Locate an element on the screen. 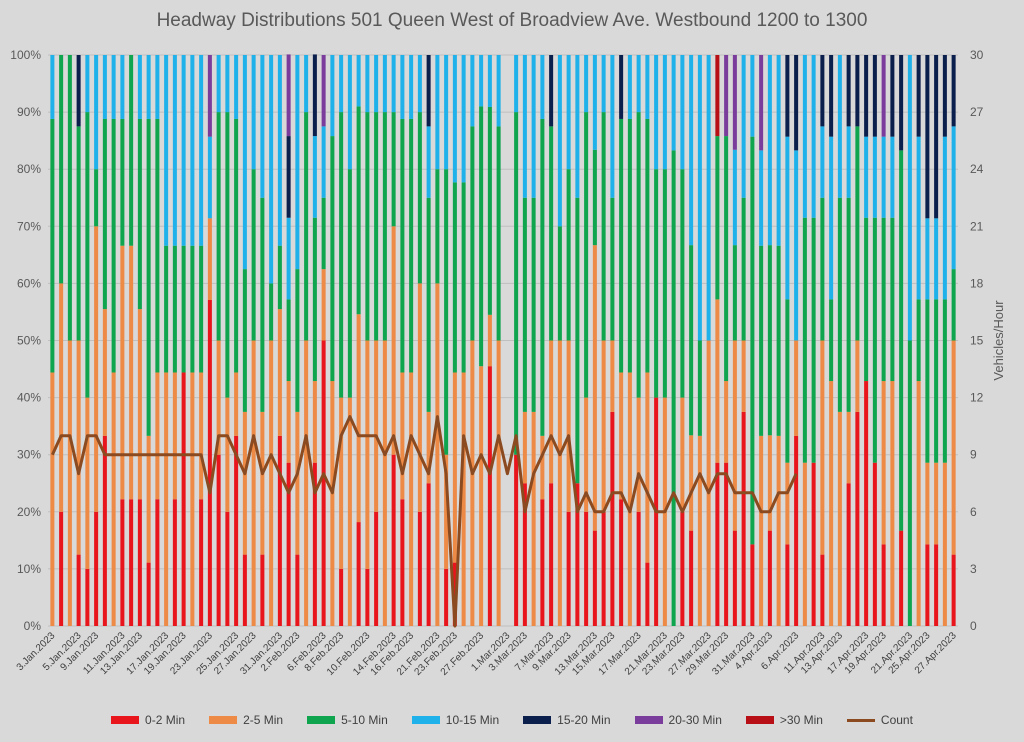  legend-item: 20-30 Min is located at coordinates (678, 720).